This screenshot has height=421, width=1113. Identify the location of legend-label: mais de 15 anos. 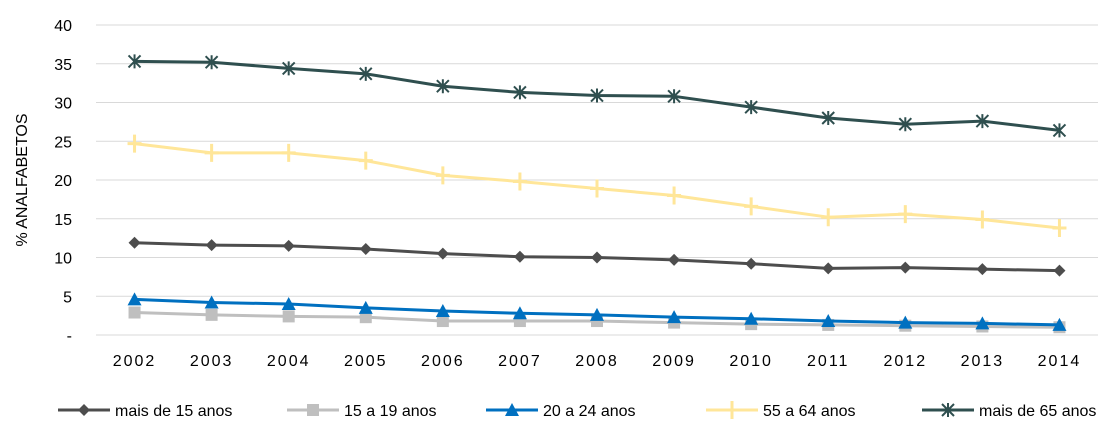
(173, 411).